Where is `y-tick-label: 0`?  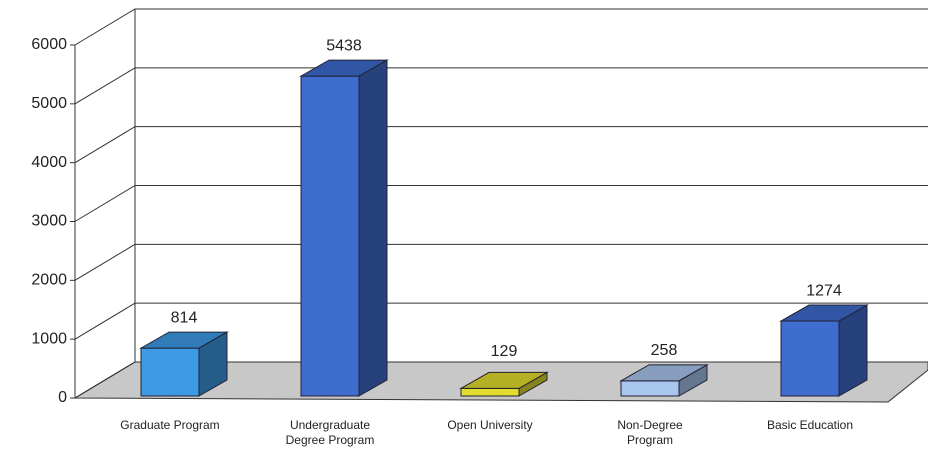
y-tick-label: 0 is located at coordinates (62, 397).